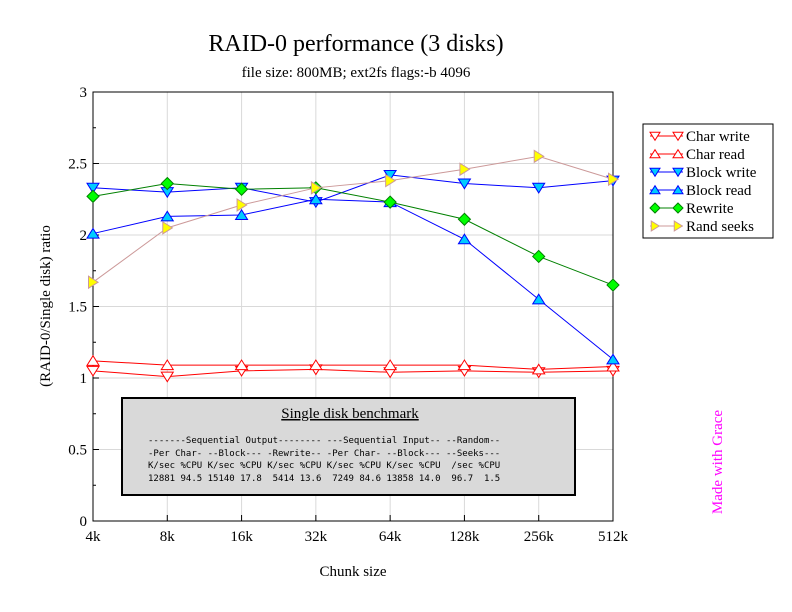 This screenshot has height=612, width=792. I want to click on x-tick-label: 16k, so click(241, 537).